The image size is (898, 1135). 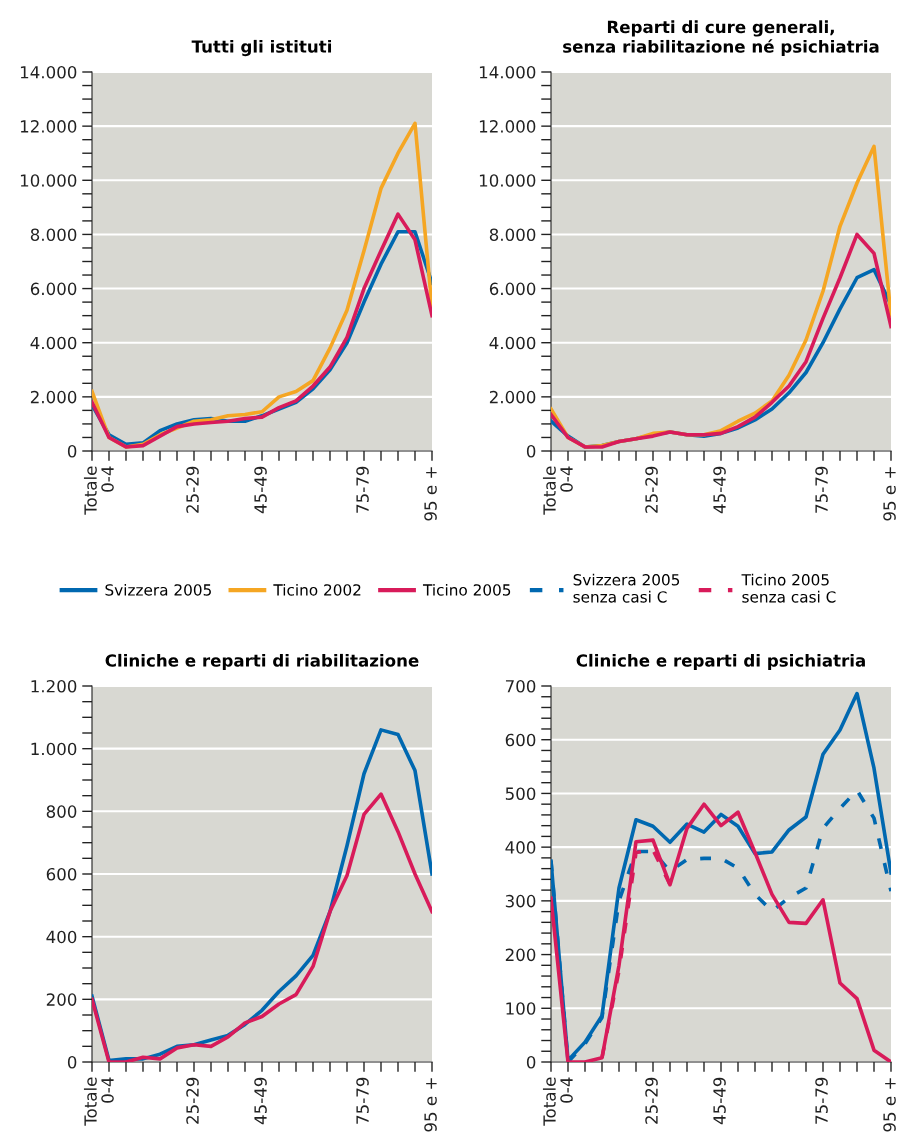 I want to click on chart-title: Cliniche e reparti di psichiatria, so click(x=720, y=662).